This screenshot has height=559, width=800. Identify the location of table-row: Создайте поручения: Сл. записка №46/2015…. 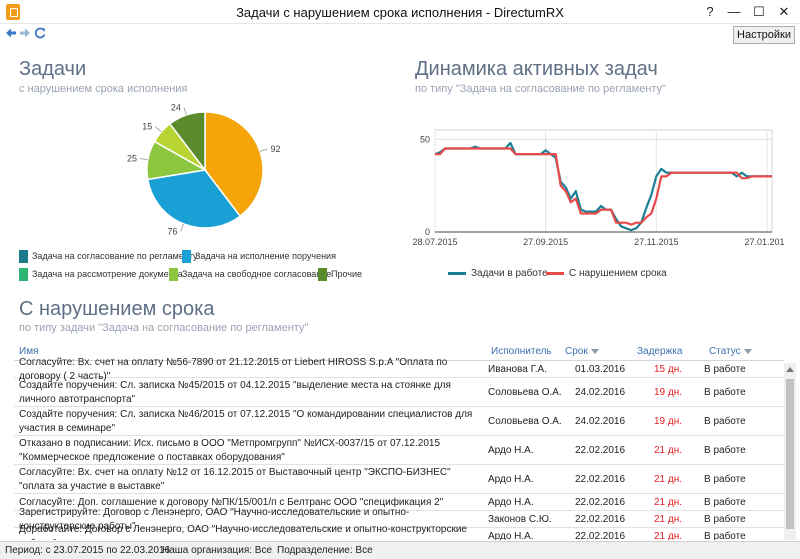
(399, 421).